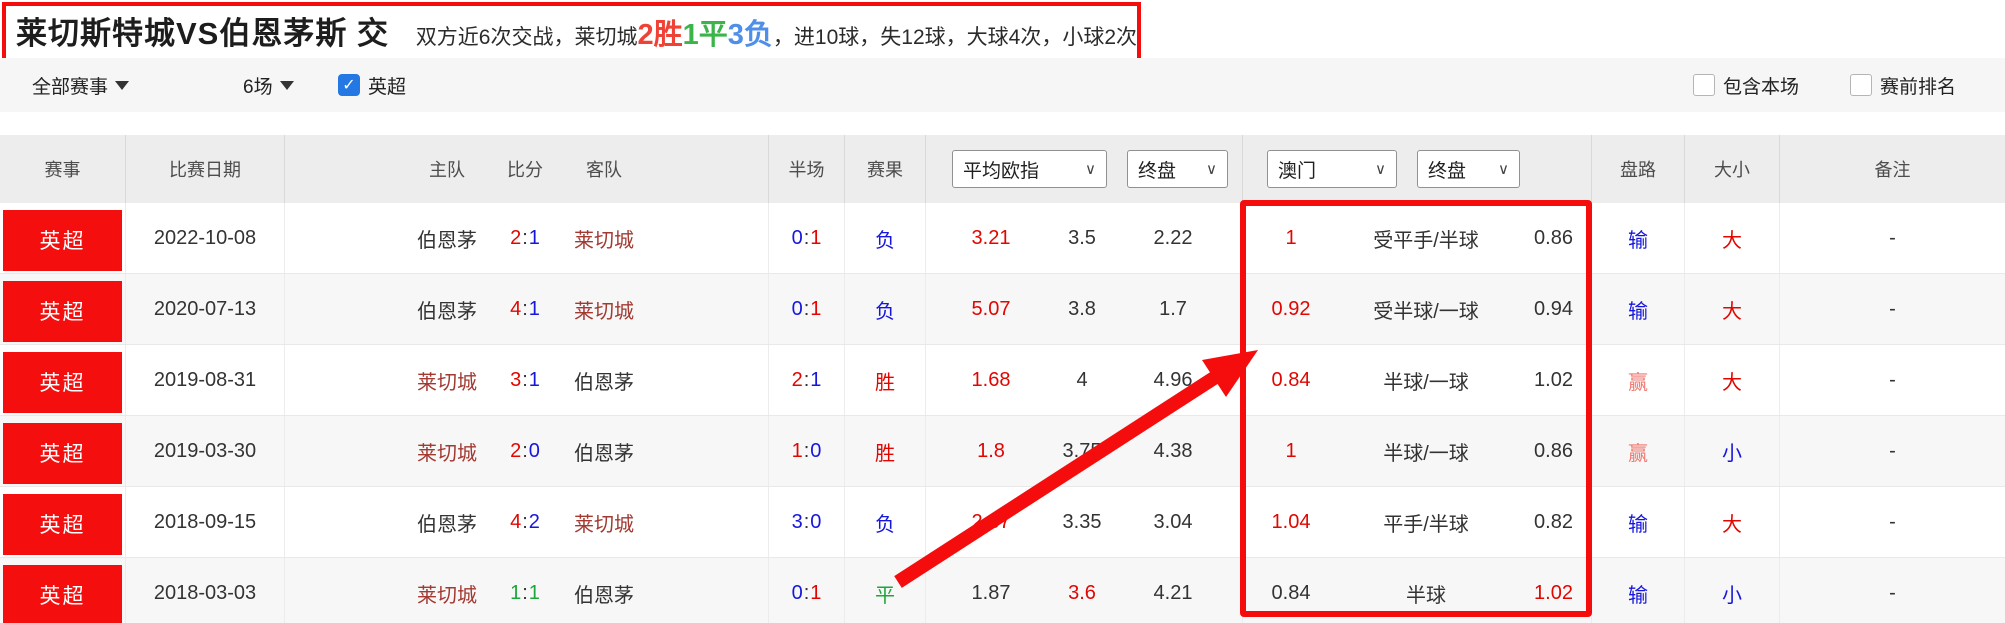 This screenshot has width=2005, height=623. I want to click on macau-handicap-line: 受半球/一球, so click(1426, 311).